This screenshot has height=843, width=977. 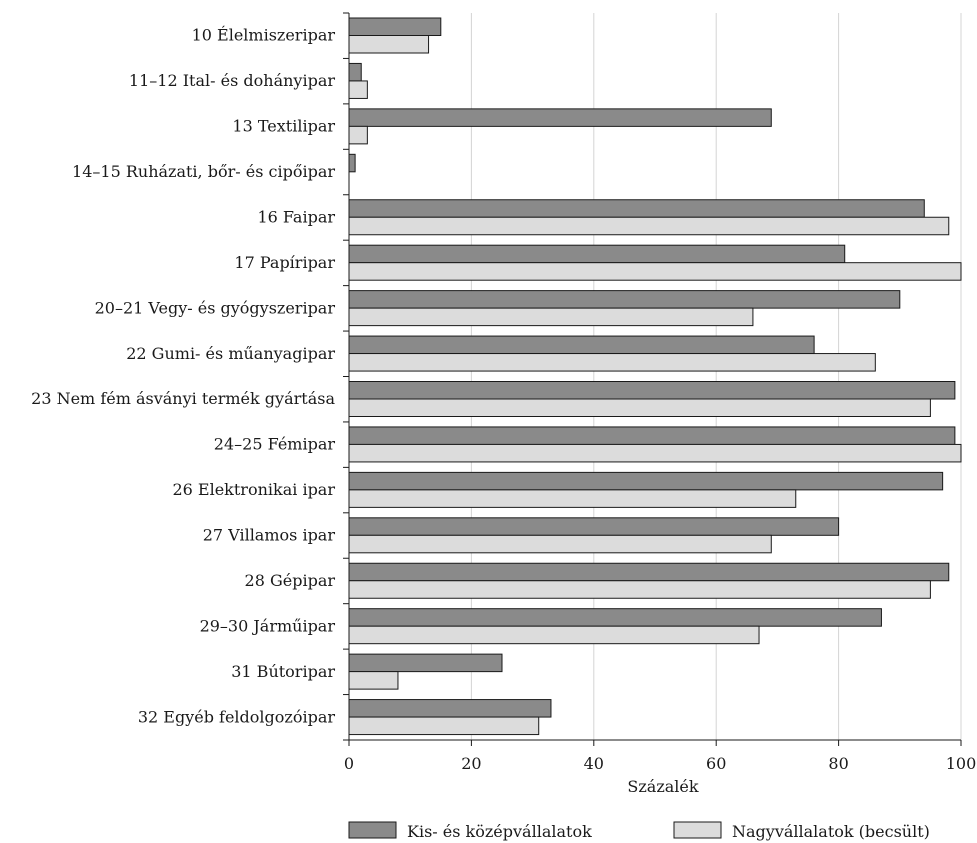 What do you see at coordinates (471, 763) in the screenshot?
I see `x-tick-label: 20` at bounding box center [471, 763].